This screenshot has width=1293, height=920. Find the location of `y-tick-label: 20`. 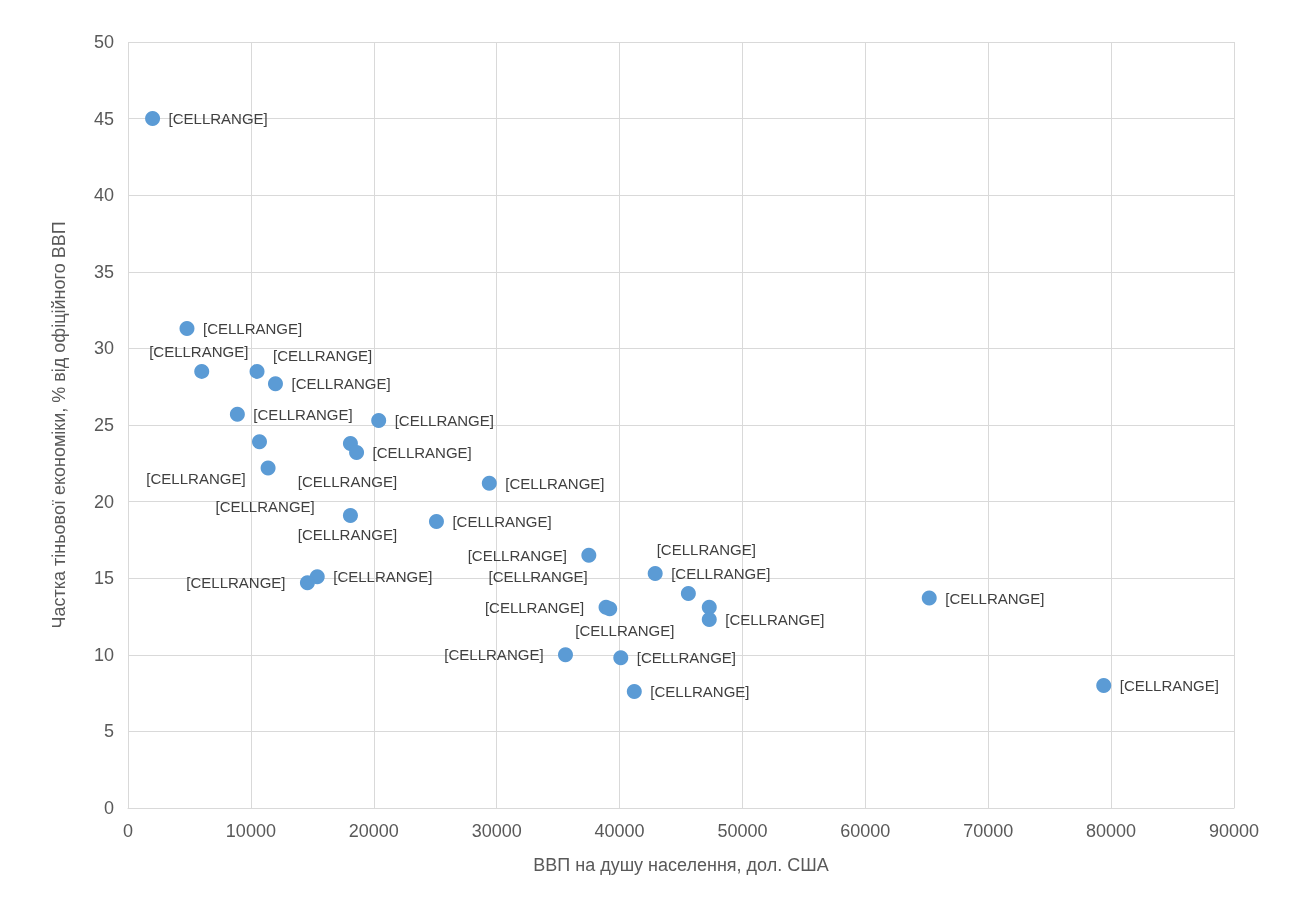

y-tick-label: 20 is located at coordinates (103, 501).